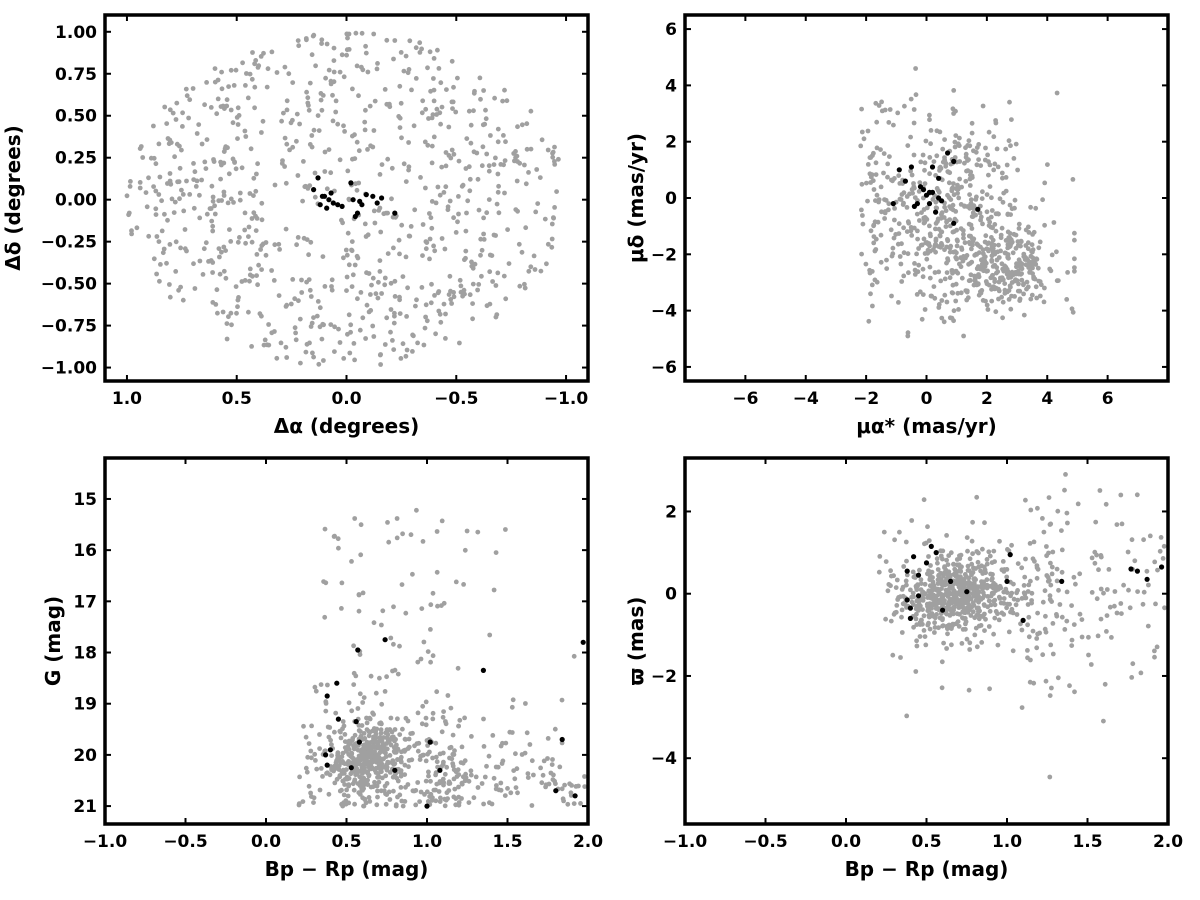 The width and height of the screenshot is (1200, 900). What do you see at coordinates (69, 369) in the screenshot?
I see `y-tick-label: −1.00` at bounding box center [69, 369].